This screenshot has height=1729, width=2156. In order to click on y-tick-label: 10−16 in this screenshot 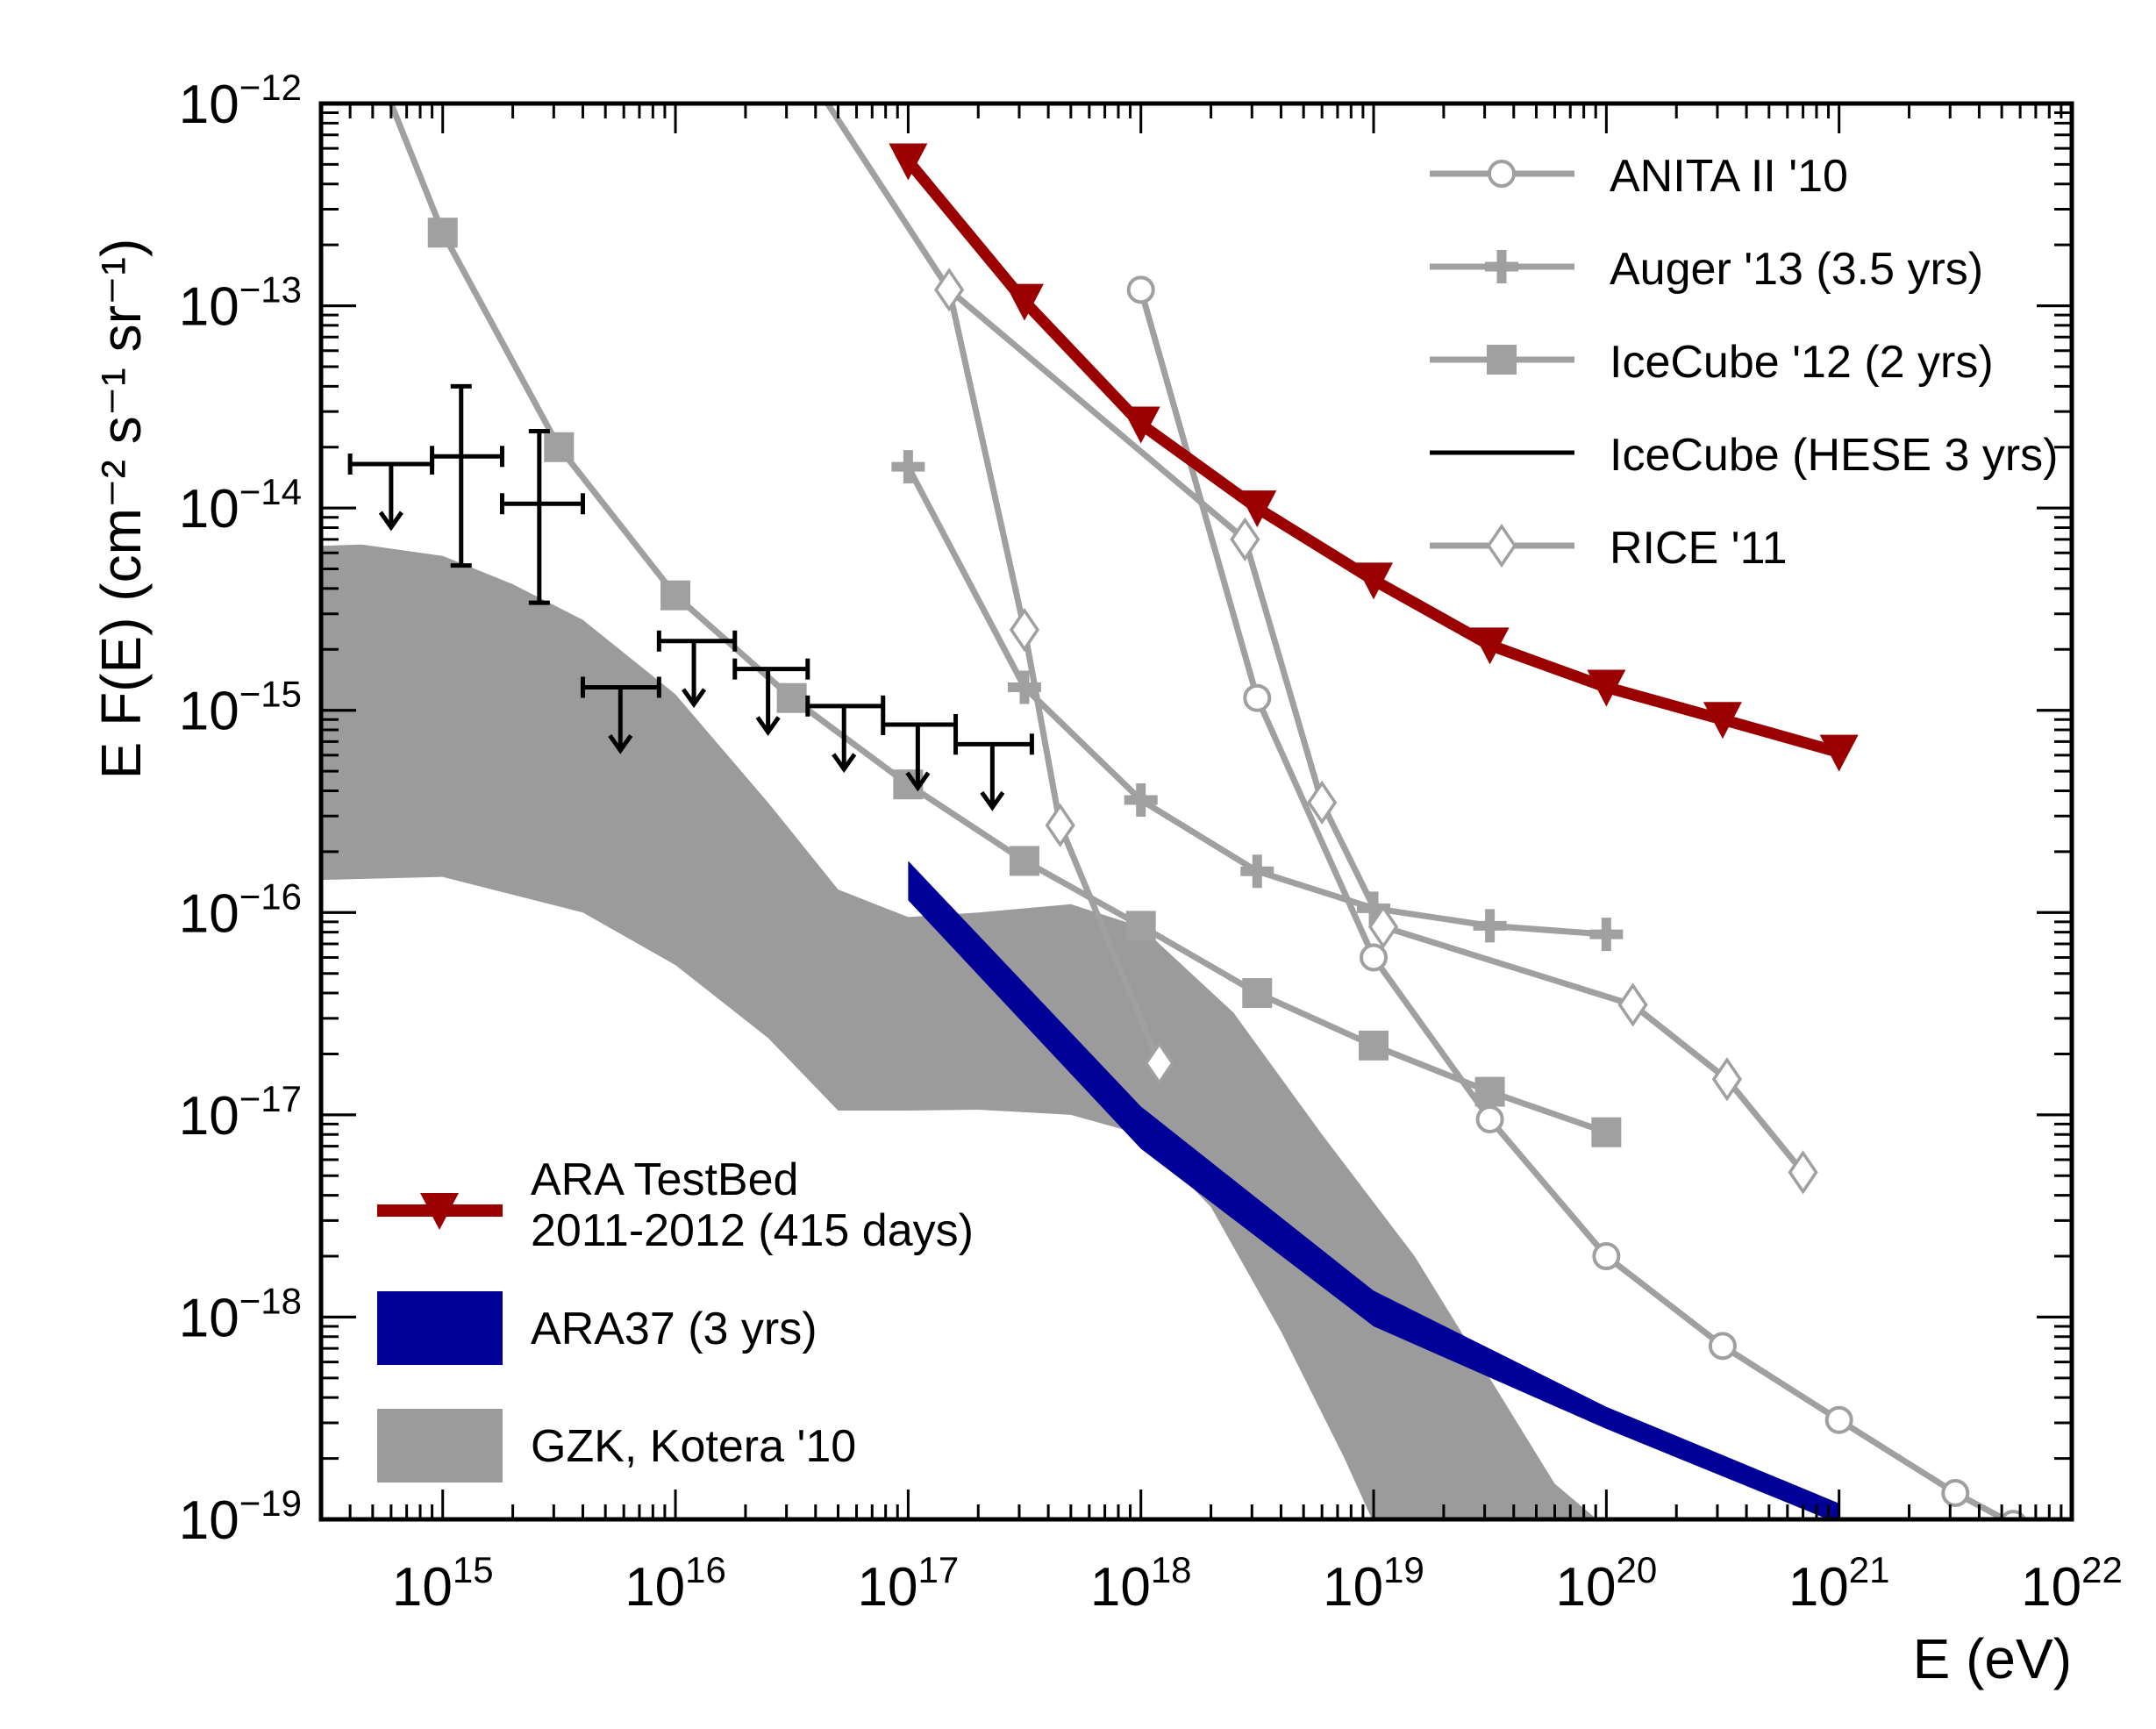, I will do `click(240, 909)`.